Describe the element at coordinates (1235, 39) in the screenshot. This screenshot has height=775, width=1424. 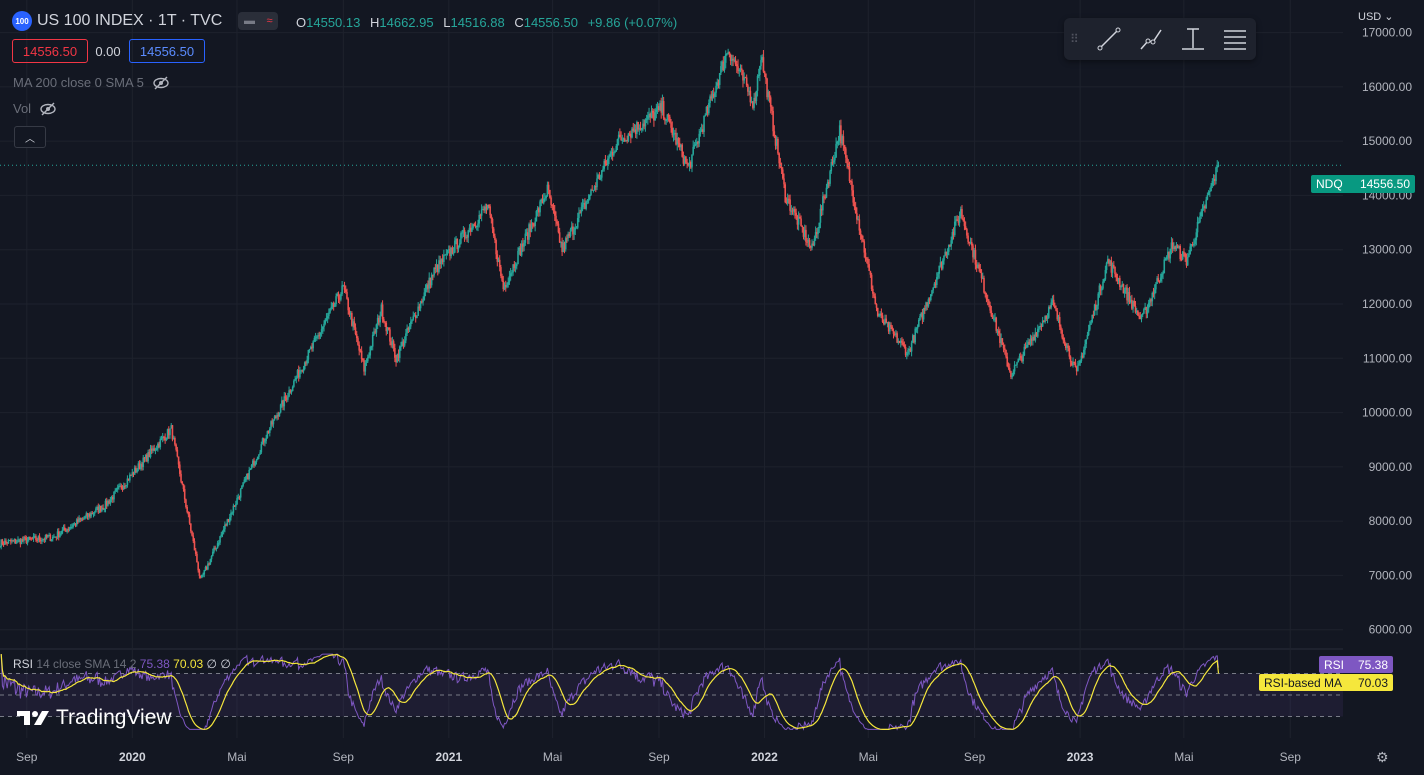
I see `more-tools-button` at that location.